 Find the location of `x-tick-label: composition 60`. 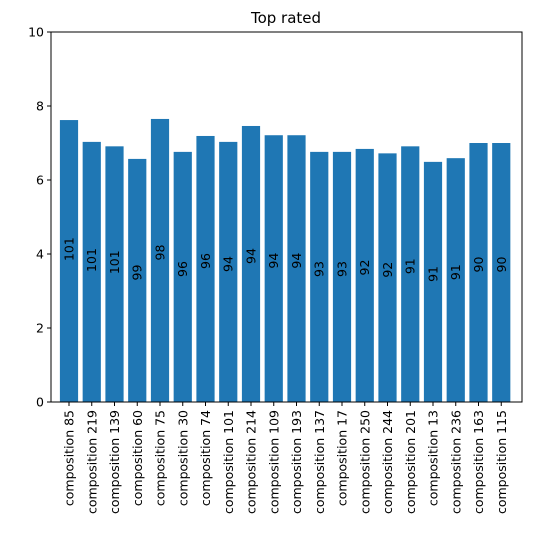

x-tick-label: composition 60 is located at coordinates (137, 458).